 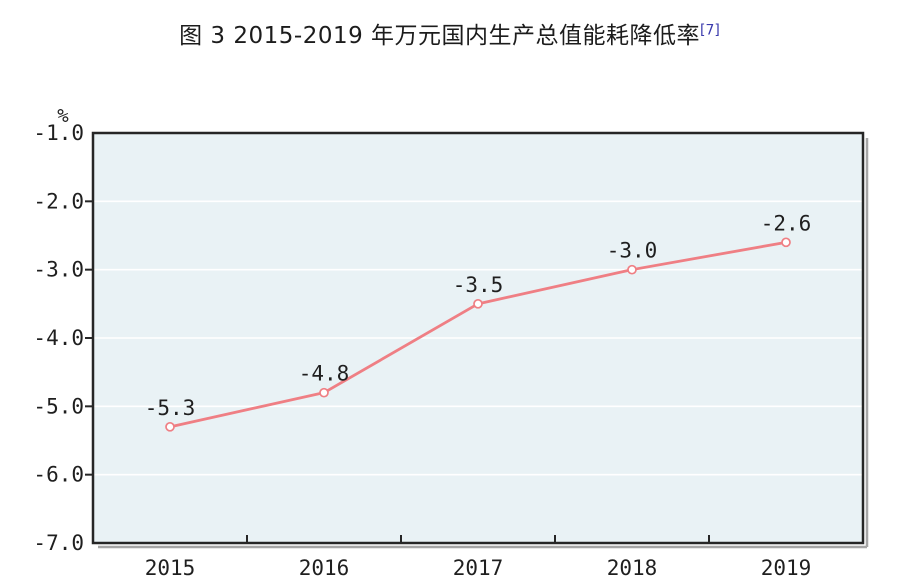 I want to click on y-axis-label: -4.0, so click(x=58, y=338).